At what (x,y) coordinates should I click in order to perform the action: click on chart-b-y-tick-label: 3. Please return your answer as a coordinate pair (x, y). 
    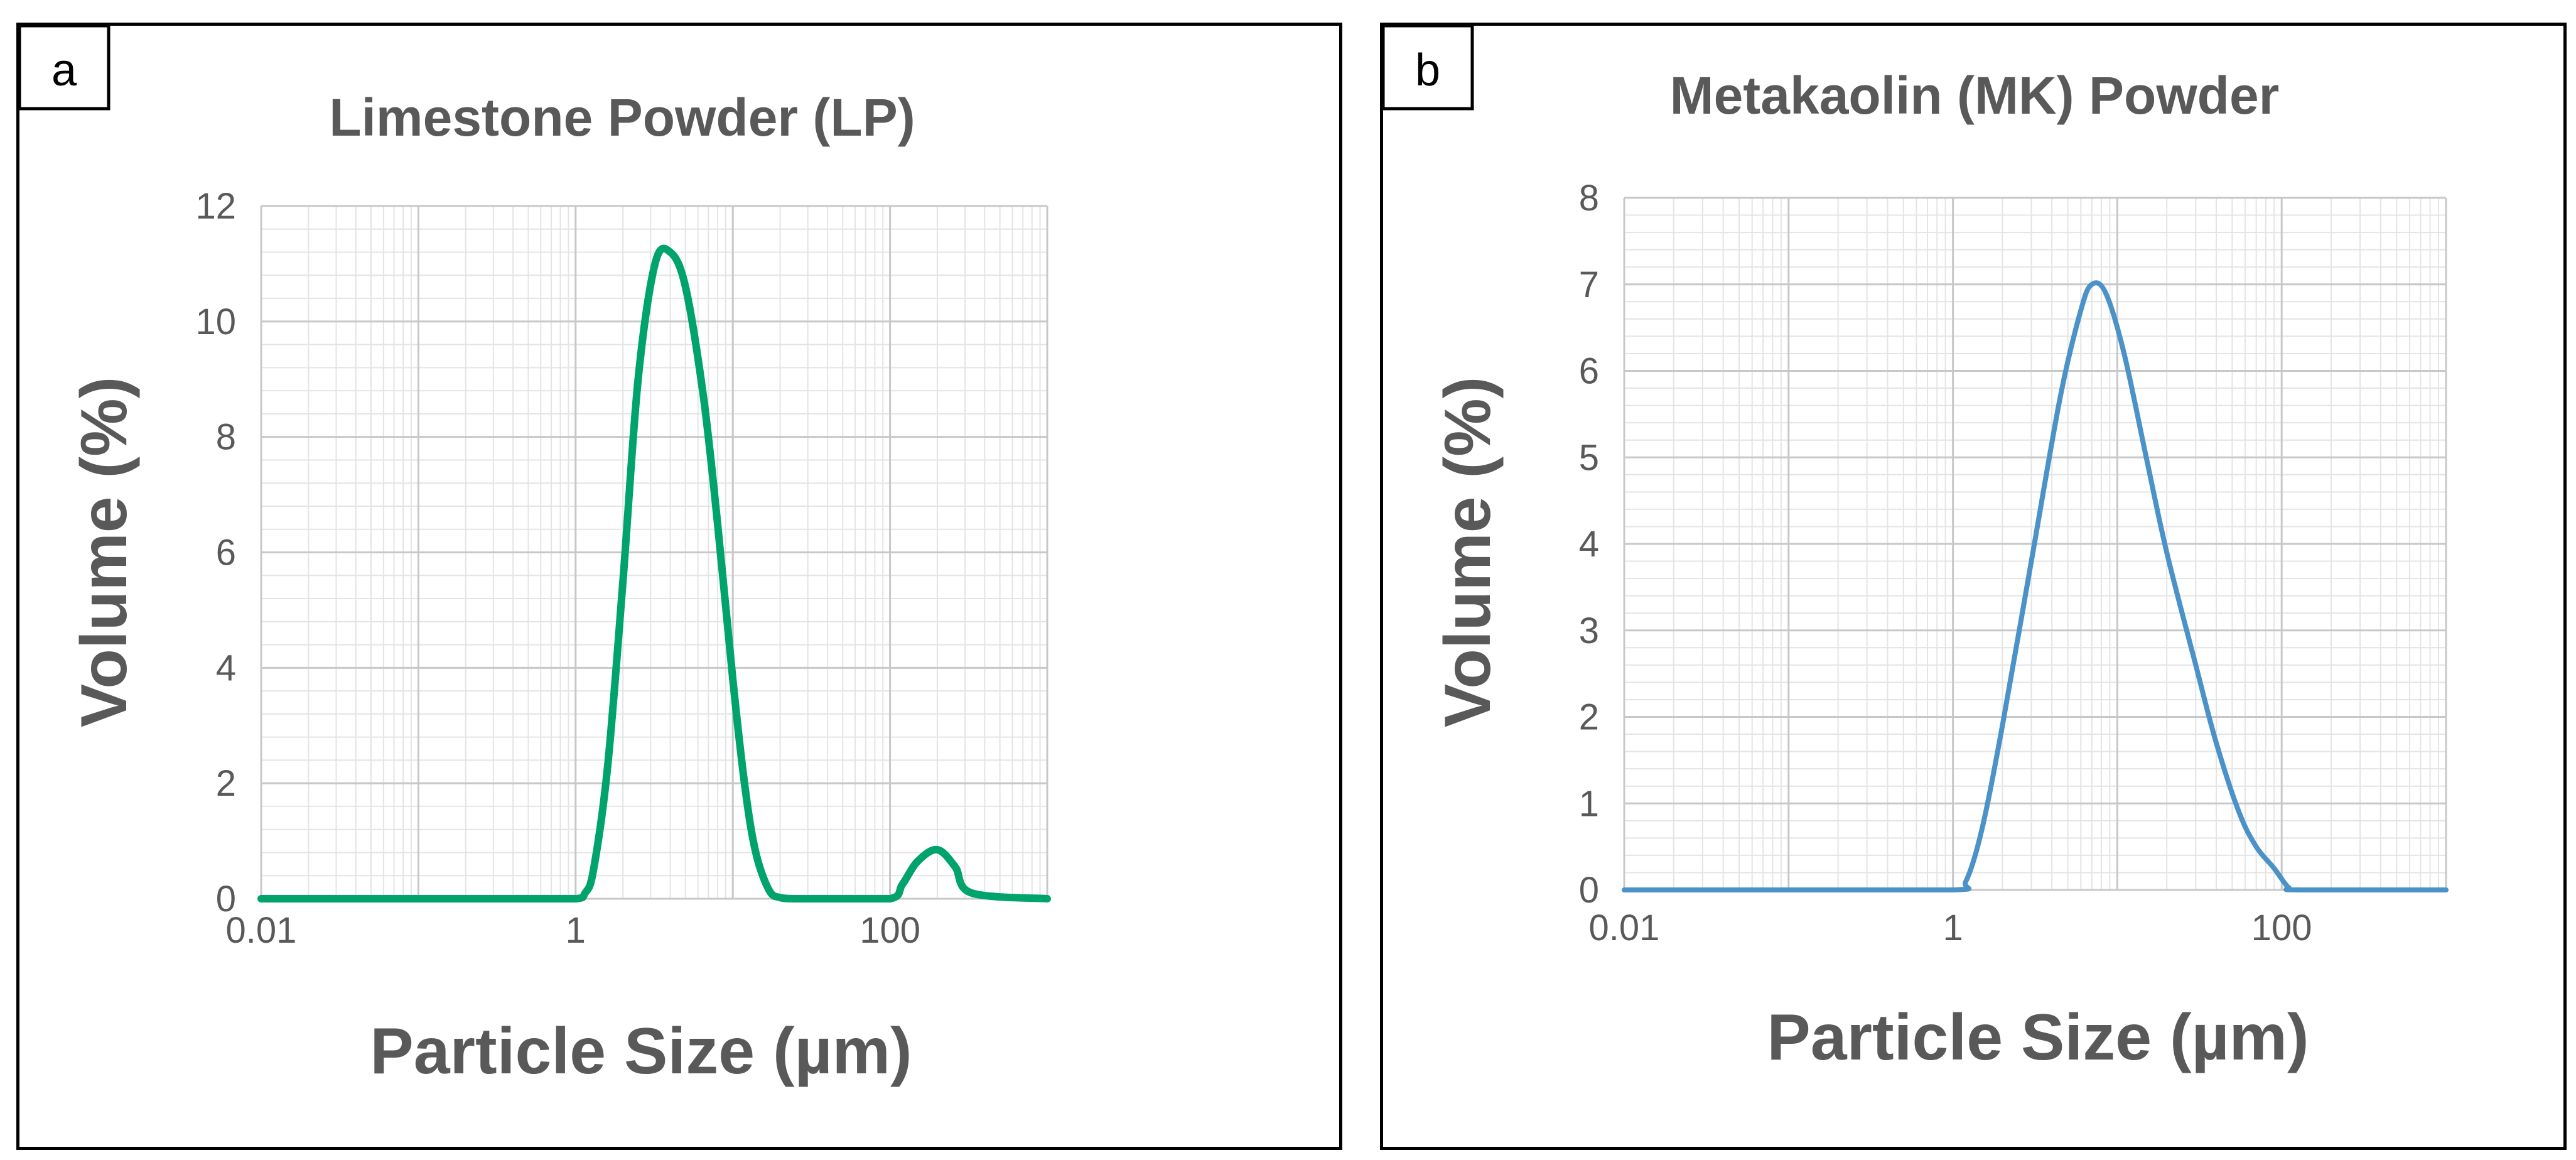
    Looking at the image, I should click on (1589, 630).